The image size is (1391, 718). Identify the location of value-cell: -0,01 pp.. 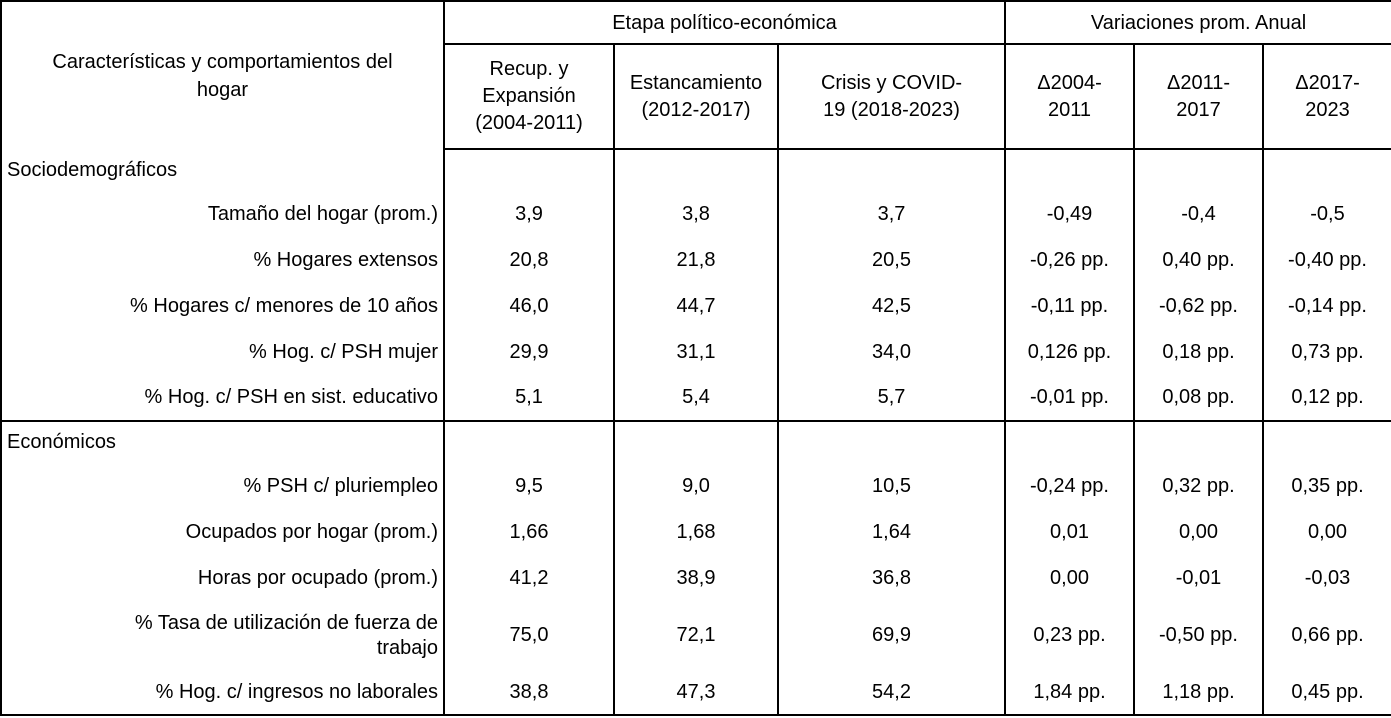
(1069, 398).